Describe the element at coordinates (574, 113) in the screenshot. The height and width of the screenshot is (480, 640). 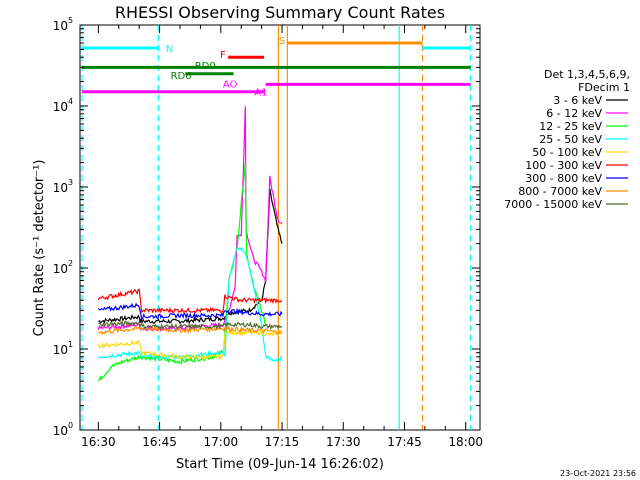
I see `legend-label: 6 - 12 keV` at that location.